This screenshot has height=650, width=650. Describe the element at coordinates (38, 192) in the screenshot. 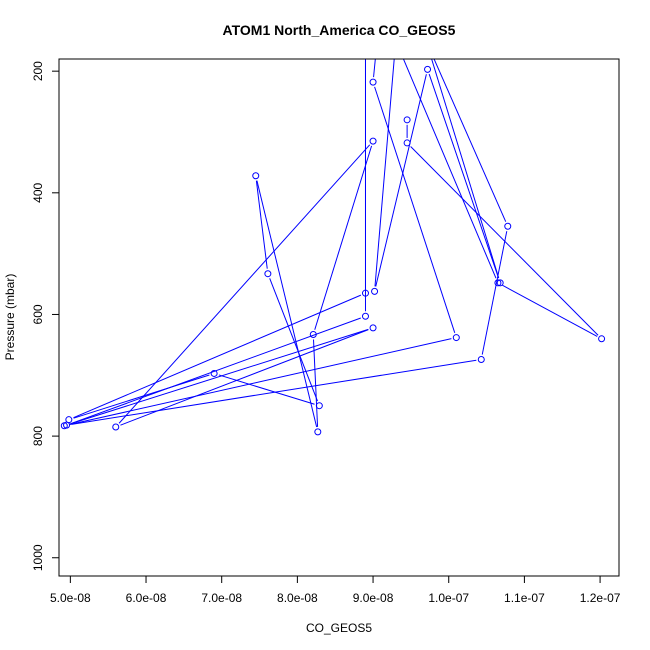

I see `y-tick-label: 400` at that location.